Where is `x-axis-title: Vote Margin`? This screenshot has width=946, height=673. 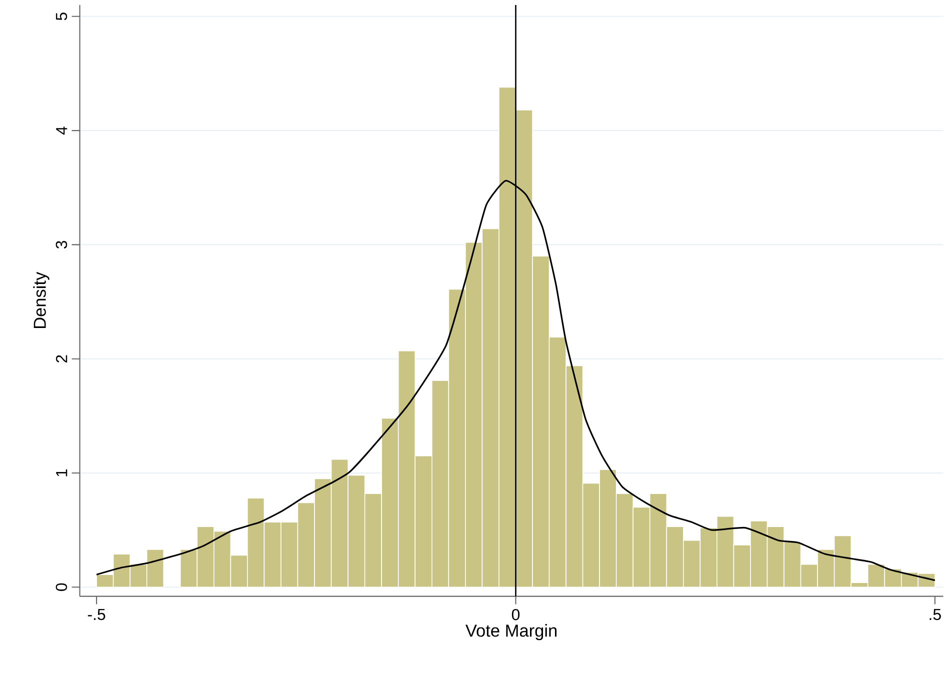 x-axis-title: Vote Margin is located at coordinates (511, 632).